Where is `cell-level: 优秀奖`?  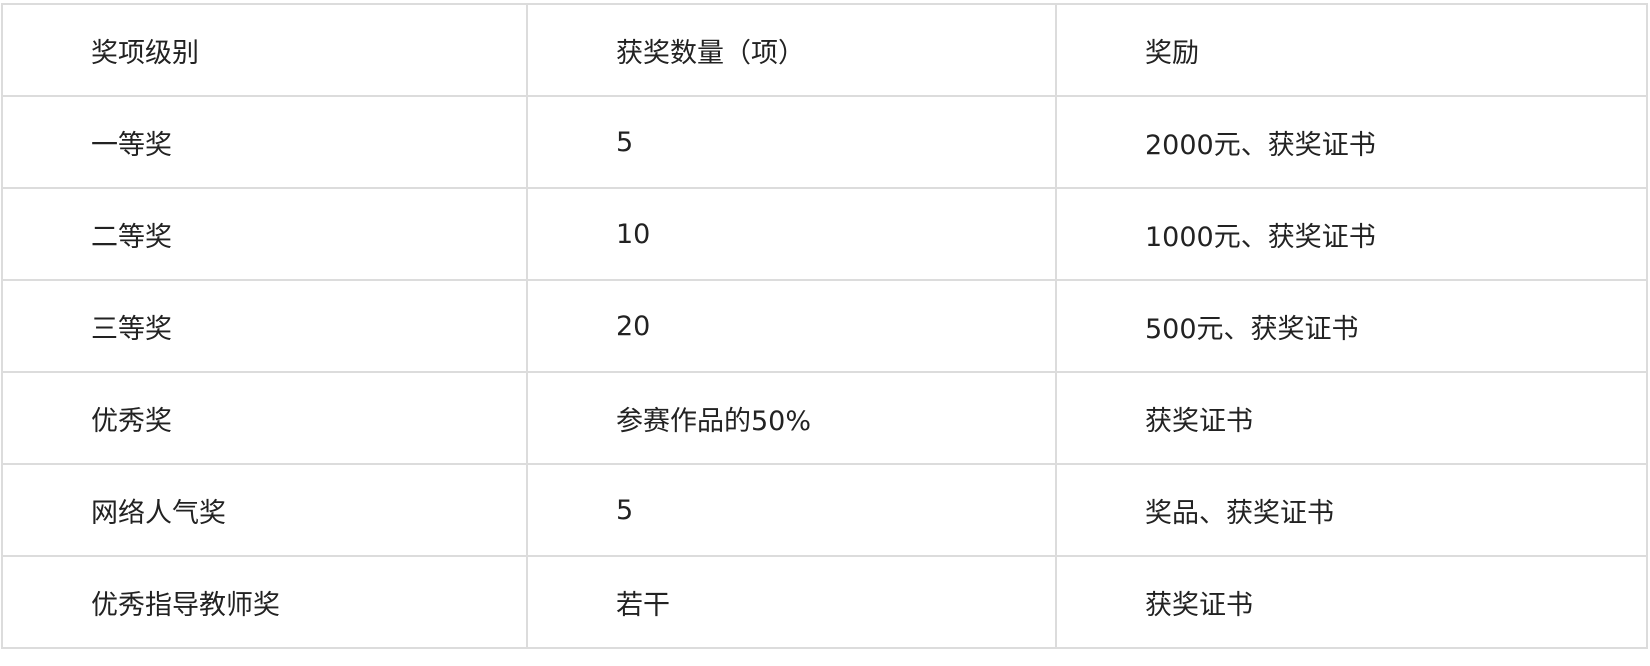
cell-level: 优秀奖 is located at coordinates (264, 418).